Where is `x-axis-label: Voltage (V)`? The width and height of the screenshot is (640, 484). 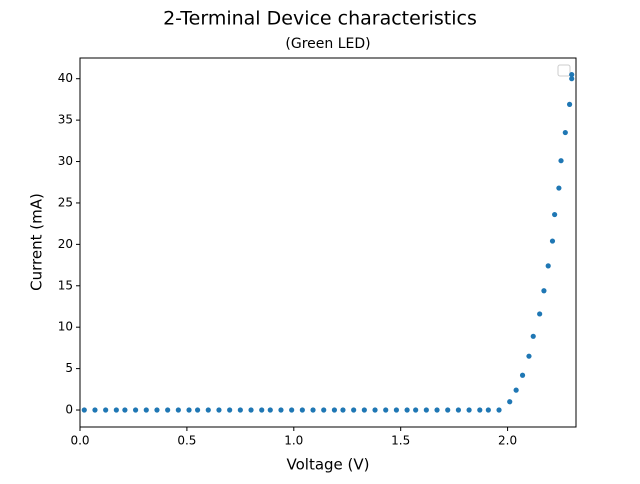
x-axis-label: Voltage (V) is located at coordinates (328, 465).